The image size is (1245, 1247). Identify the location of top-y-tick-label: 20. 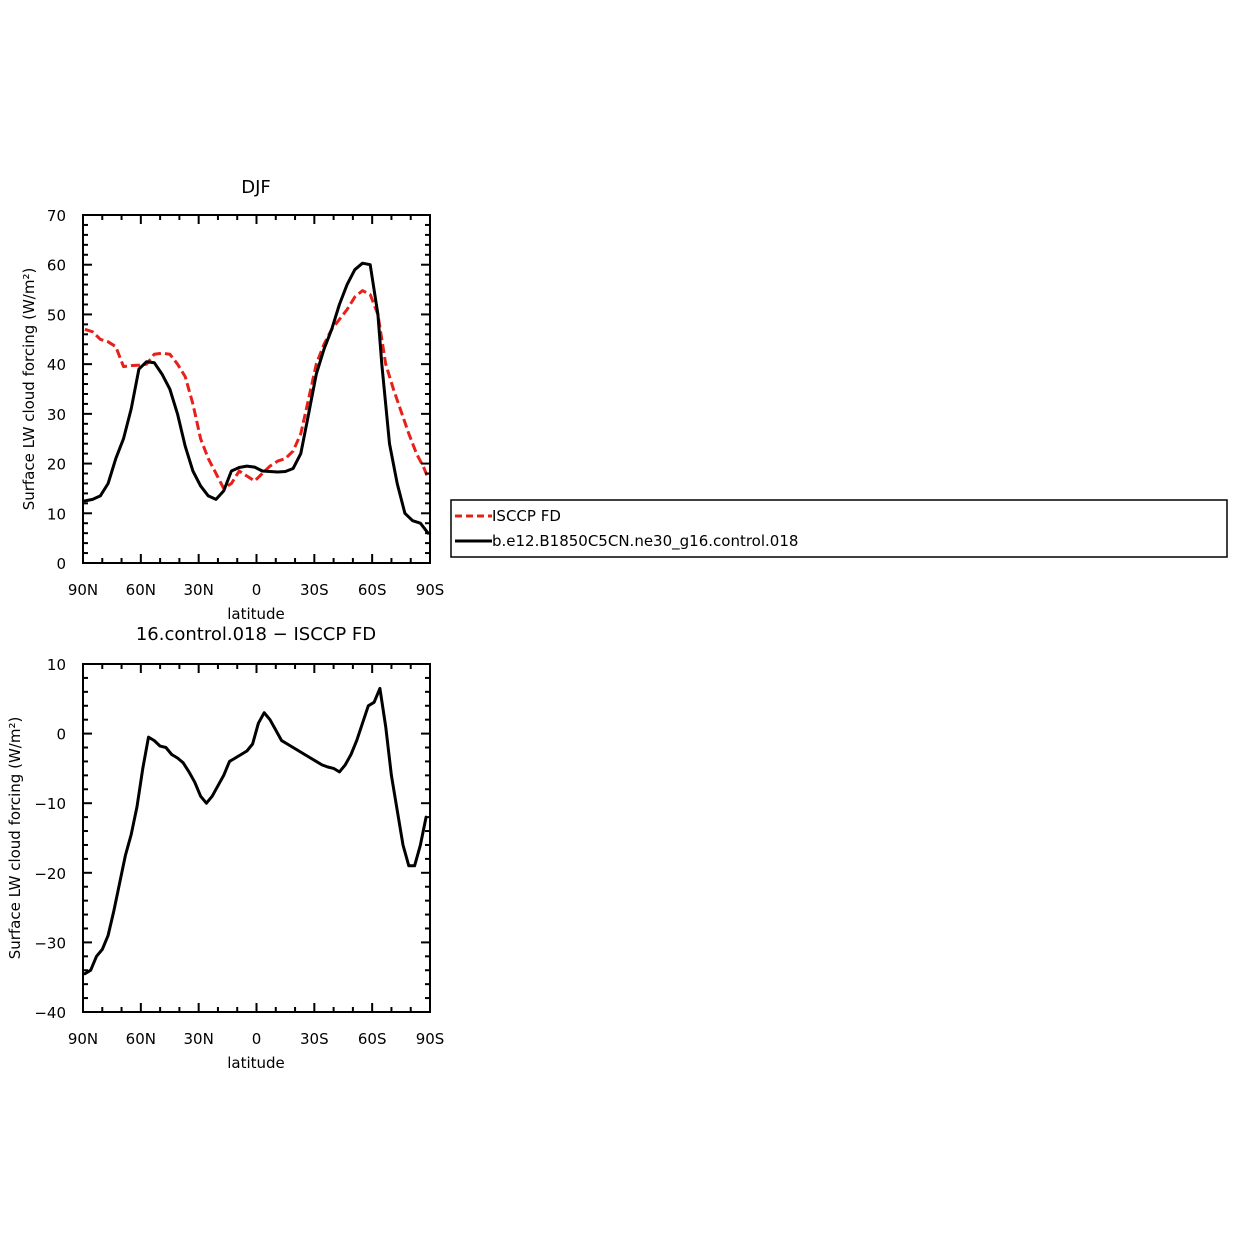
(56, 465).